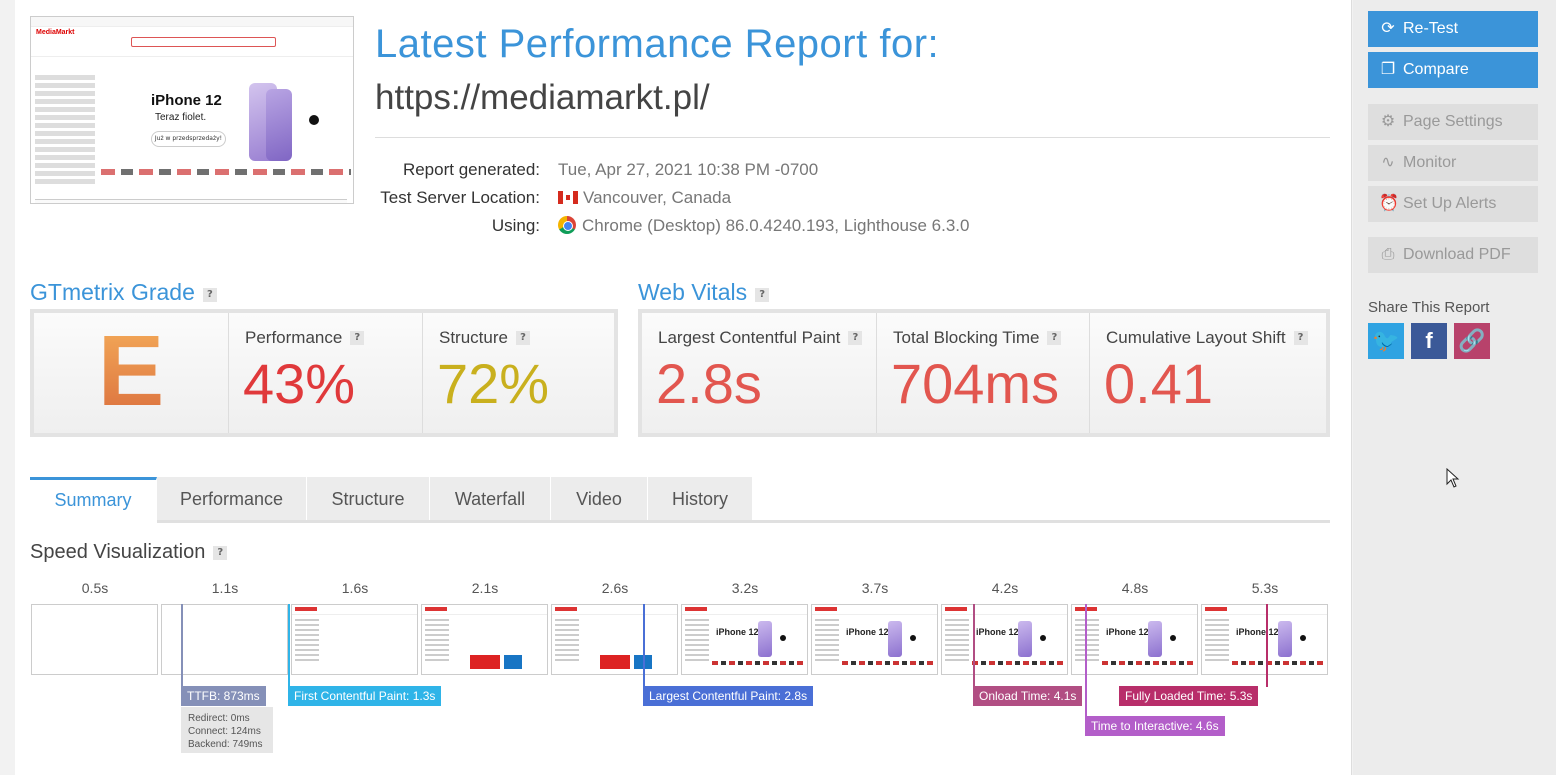 The image size is (1556, 775). I want to click on lcp-label: Largest Contentful Paint, so click(749, 337).